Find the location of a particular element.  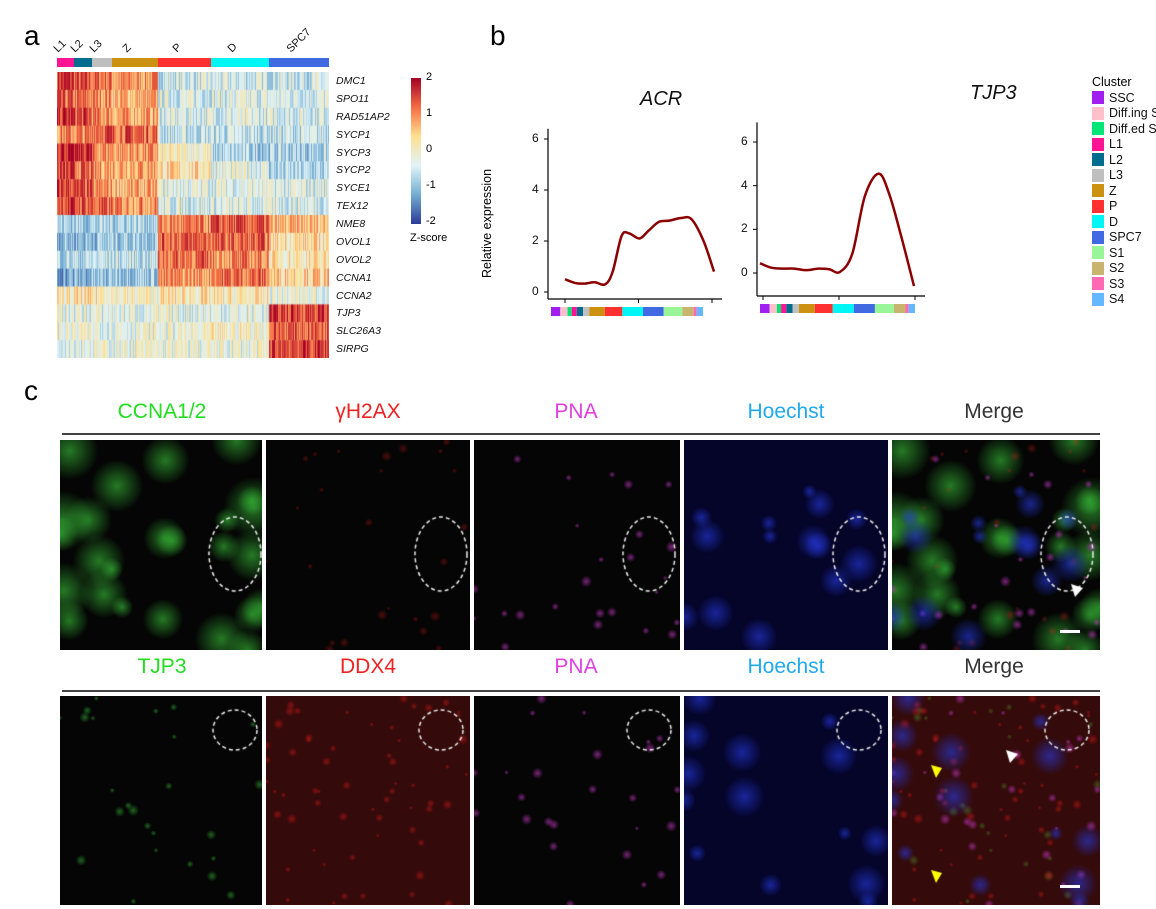

legend-label: S1 is located at coordinates (1117, 252).